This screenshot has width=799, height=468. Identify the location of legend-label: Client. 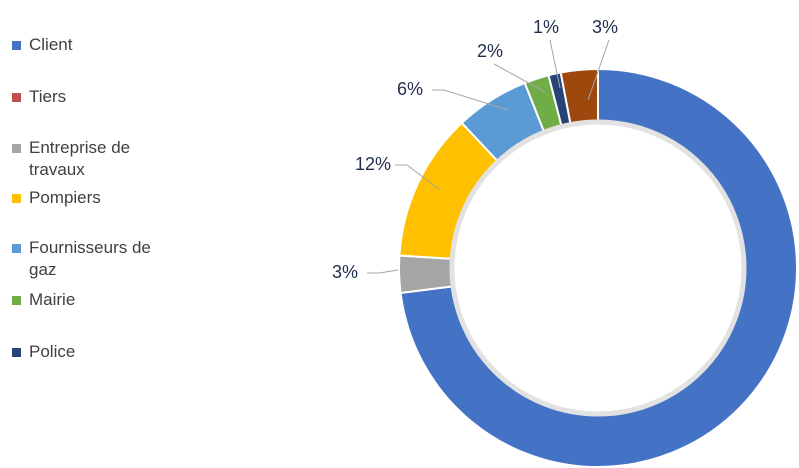
(51, 44).